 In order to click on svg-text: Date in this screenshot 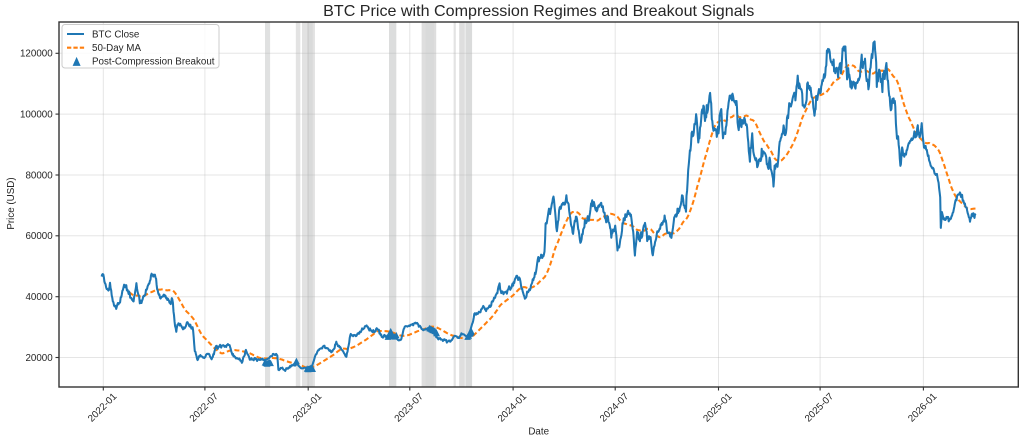, I will do `click(538, 432)`.